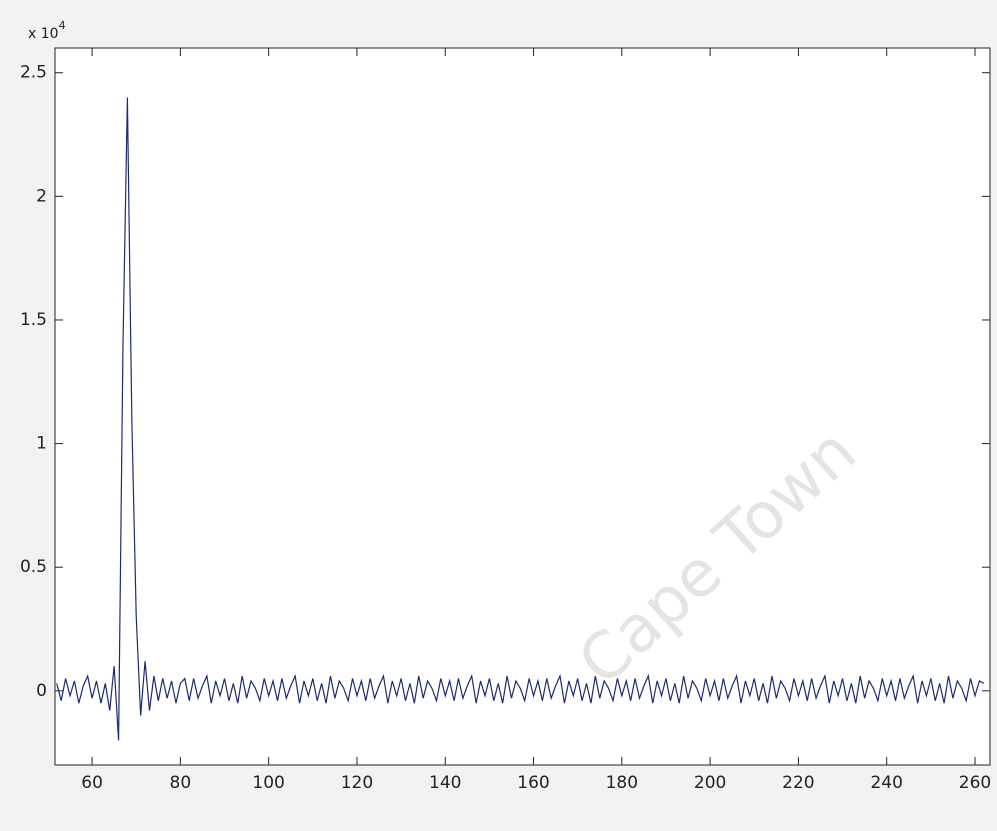 This screenshot has height=831, width=997. I want to click on y-tick-label: 1.5, so click(33, 320).